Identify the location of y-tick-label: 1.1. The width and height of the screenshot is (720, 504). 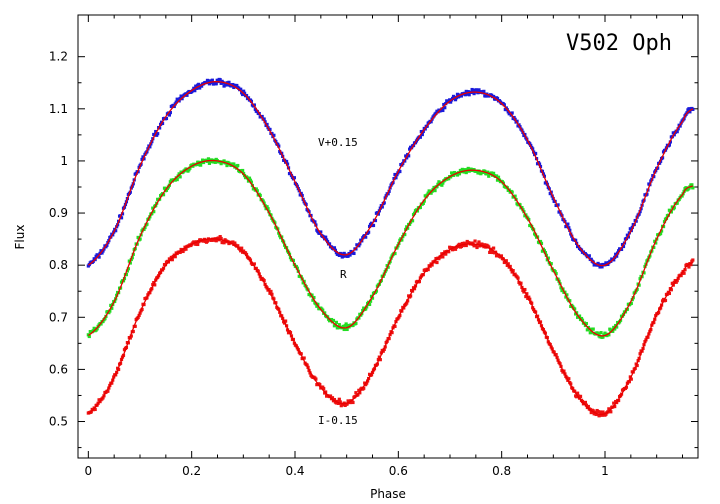
(58, 109).